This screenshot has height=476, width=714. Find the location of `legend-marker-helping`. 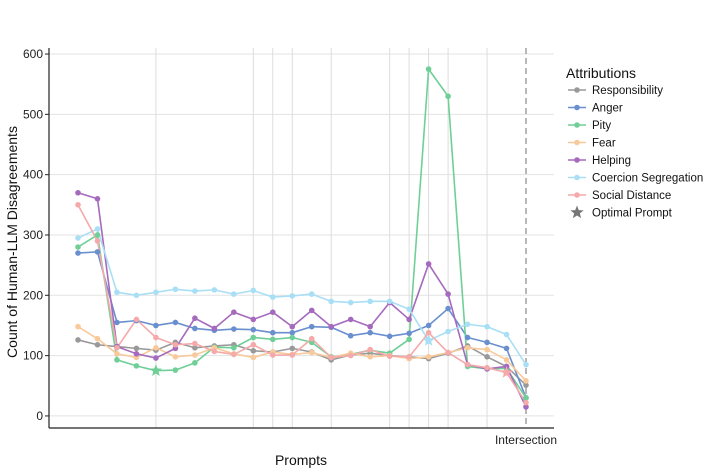

legend-marker-helping is located at coordinates (577, 160).